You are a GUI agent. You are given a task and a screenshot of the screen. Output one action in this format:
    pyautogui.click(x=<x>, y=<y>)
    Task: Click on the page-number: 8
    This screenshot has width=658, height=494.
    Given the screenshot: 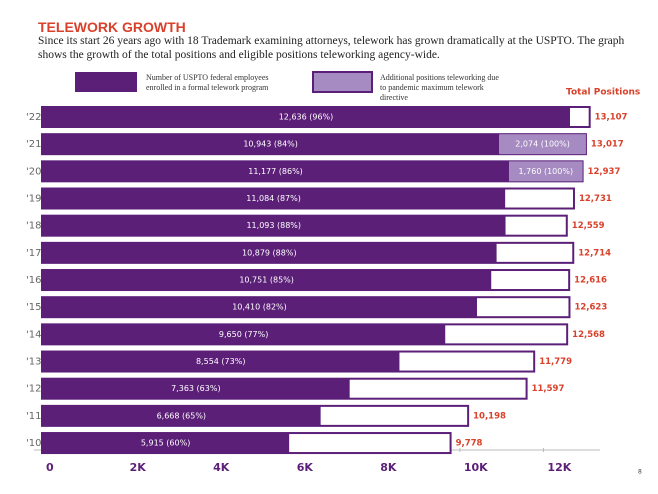 What is the action you would take?
    pyautogui.click(x=640, y=472)
    